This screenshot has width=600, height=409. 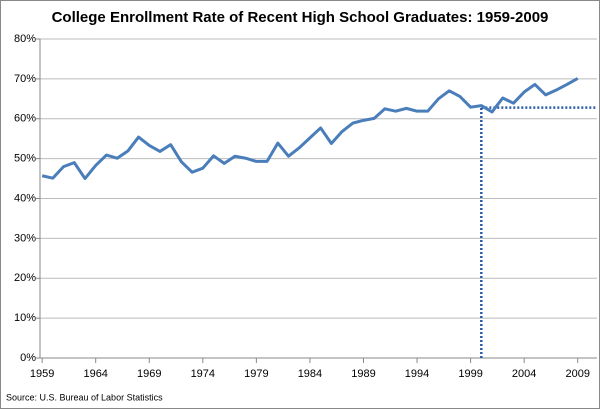 What do you see at coordinates (25, 318) in the screenshot?
I see `y-tick-label: 10%` at bounding box center [25, 318].